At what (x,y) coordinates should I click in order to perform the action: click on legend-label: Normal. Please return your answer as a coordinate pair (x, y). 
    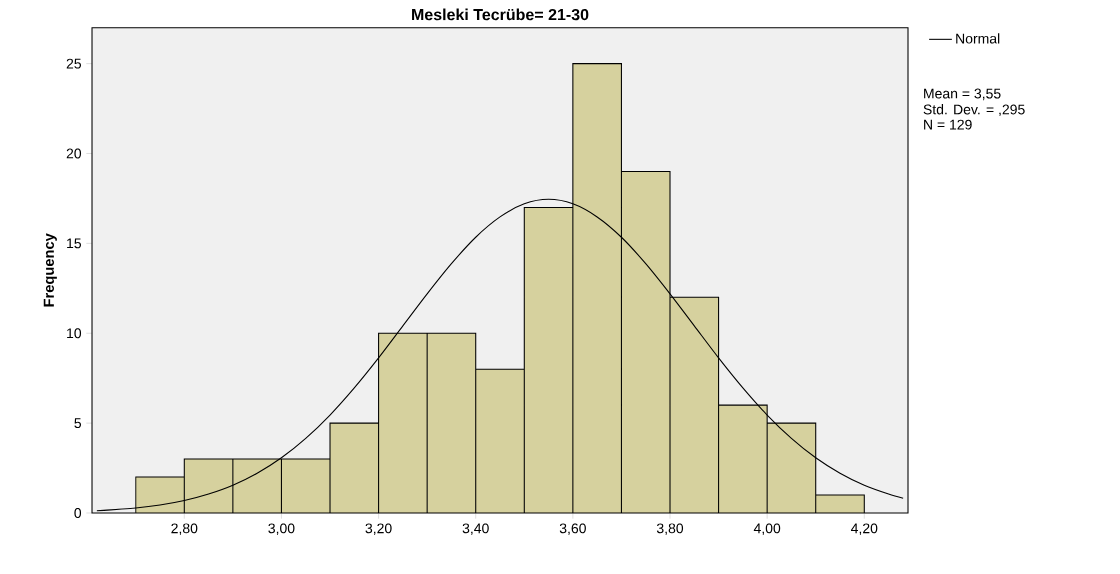
    Looking at the image, I should click on (978, 38).